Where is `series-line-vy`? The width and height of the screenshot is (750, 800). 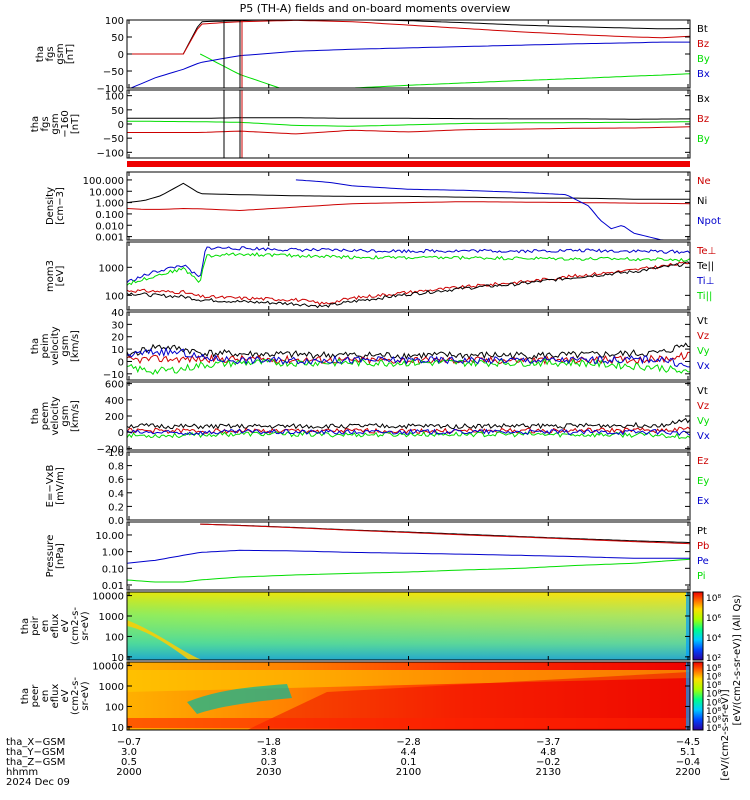
series-line-vy is located at coordinates (408, 435).